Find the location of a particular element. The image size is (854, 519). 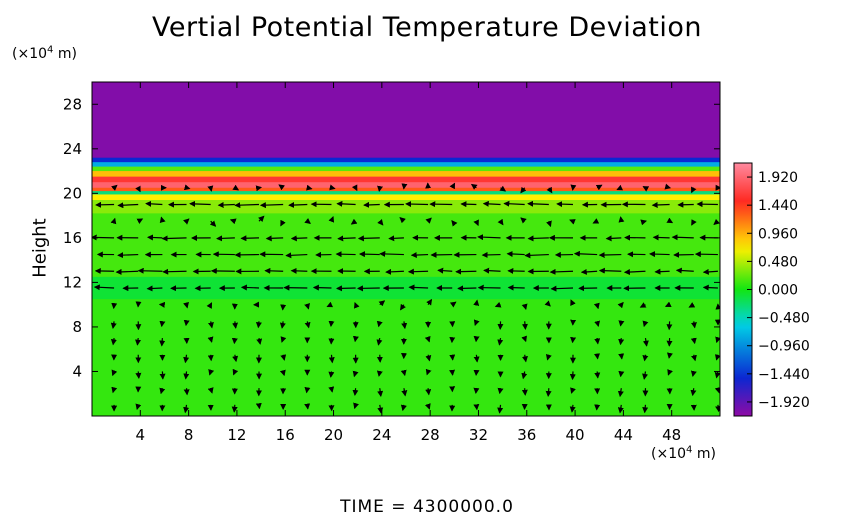

colorbar-tick-label: −0.480 is located at coordinates (784, 319).